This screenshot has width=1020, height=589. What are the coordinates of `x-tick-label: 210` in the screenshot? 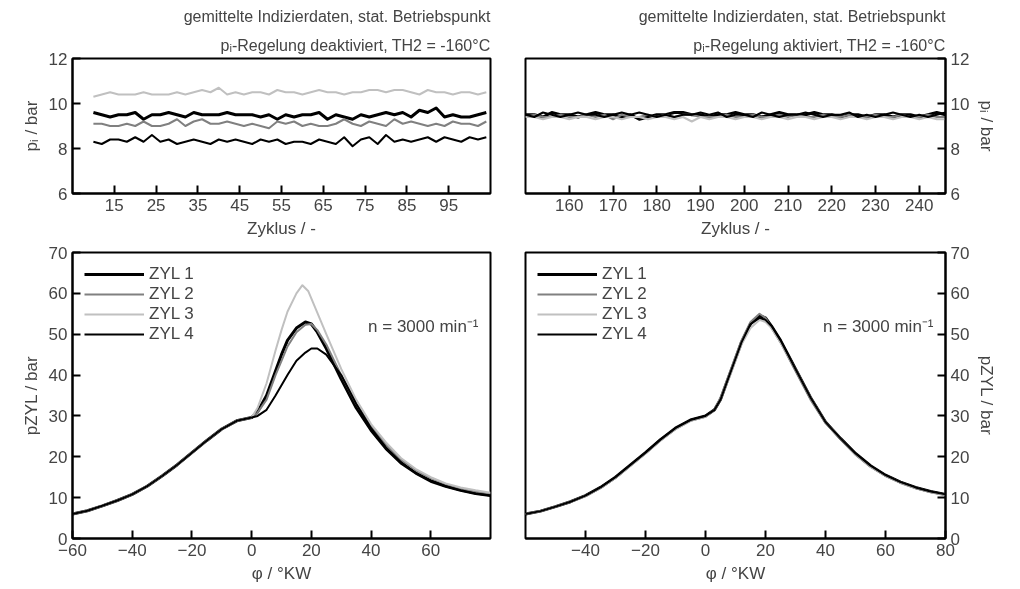 It's located at (788, 205).